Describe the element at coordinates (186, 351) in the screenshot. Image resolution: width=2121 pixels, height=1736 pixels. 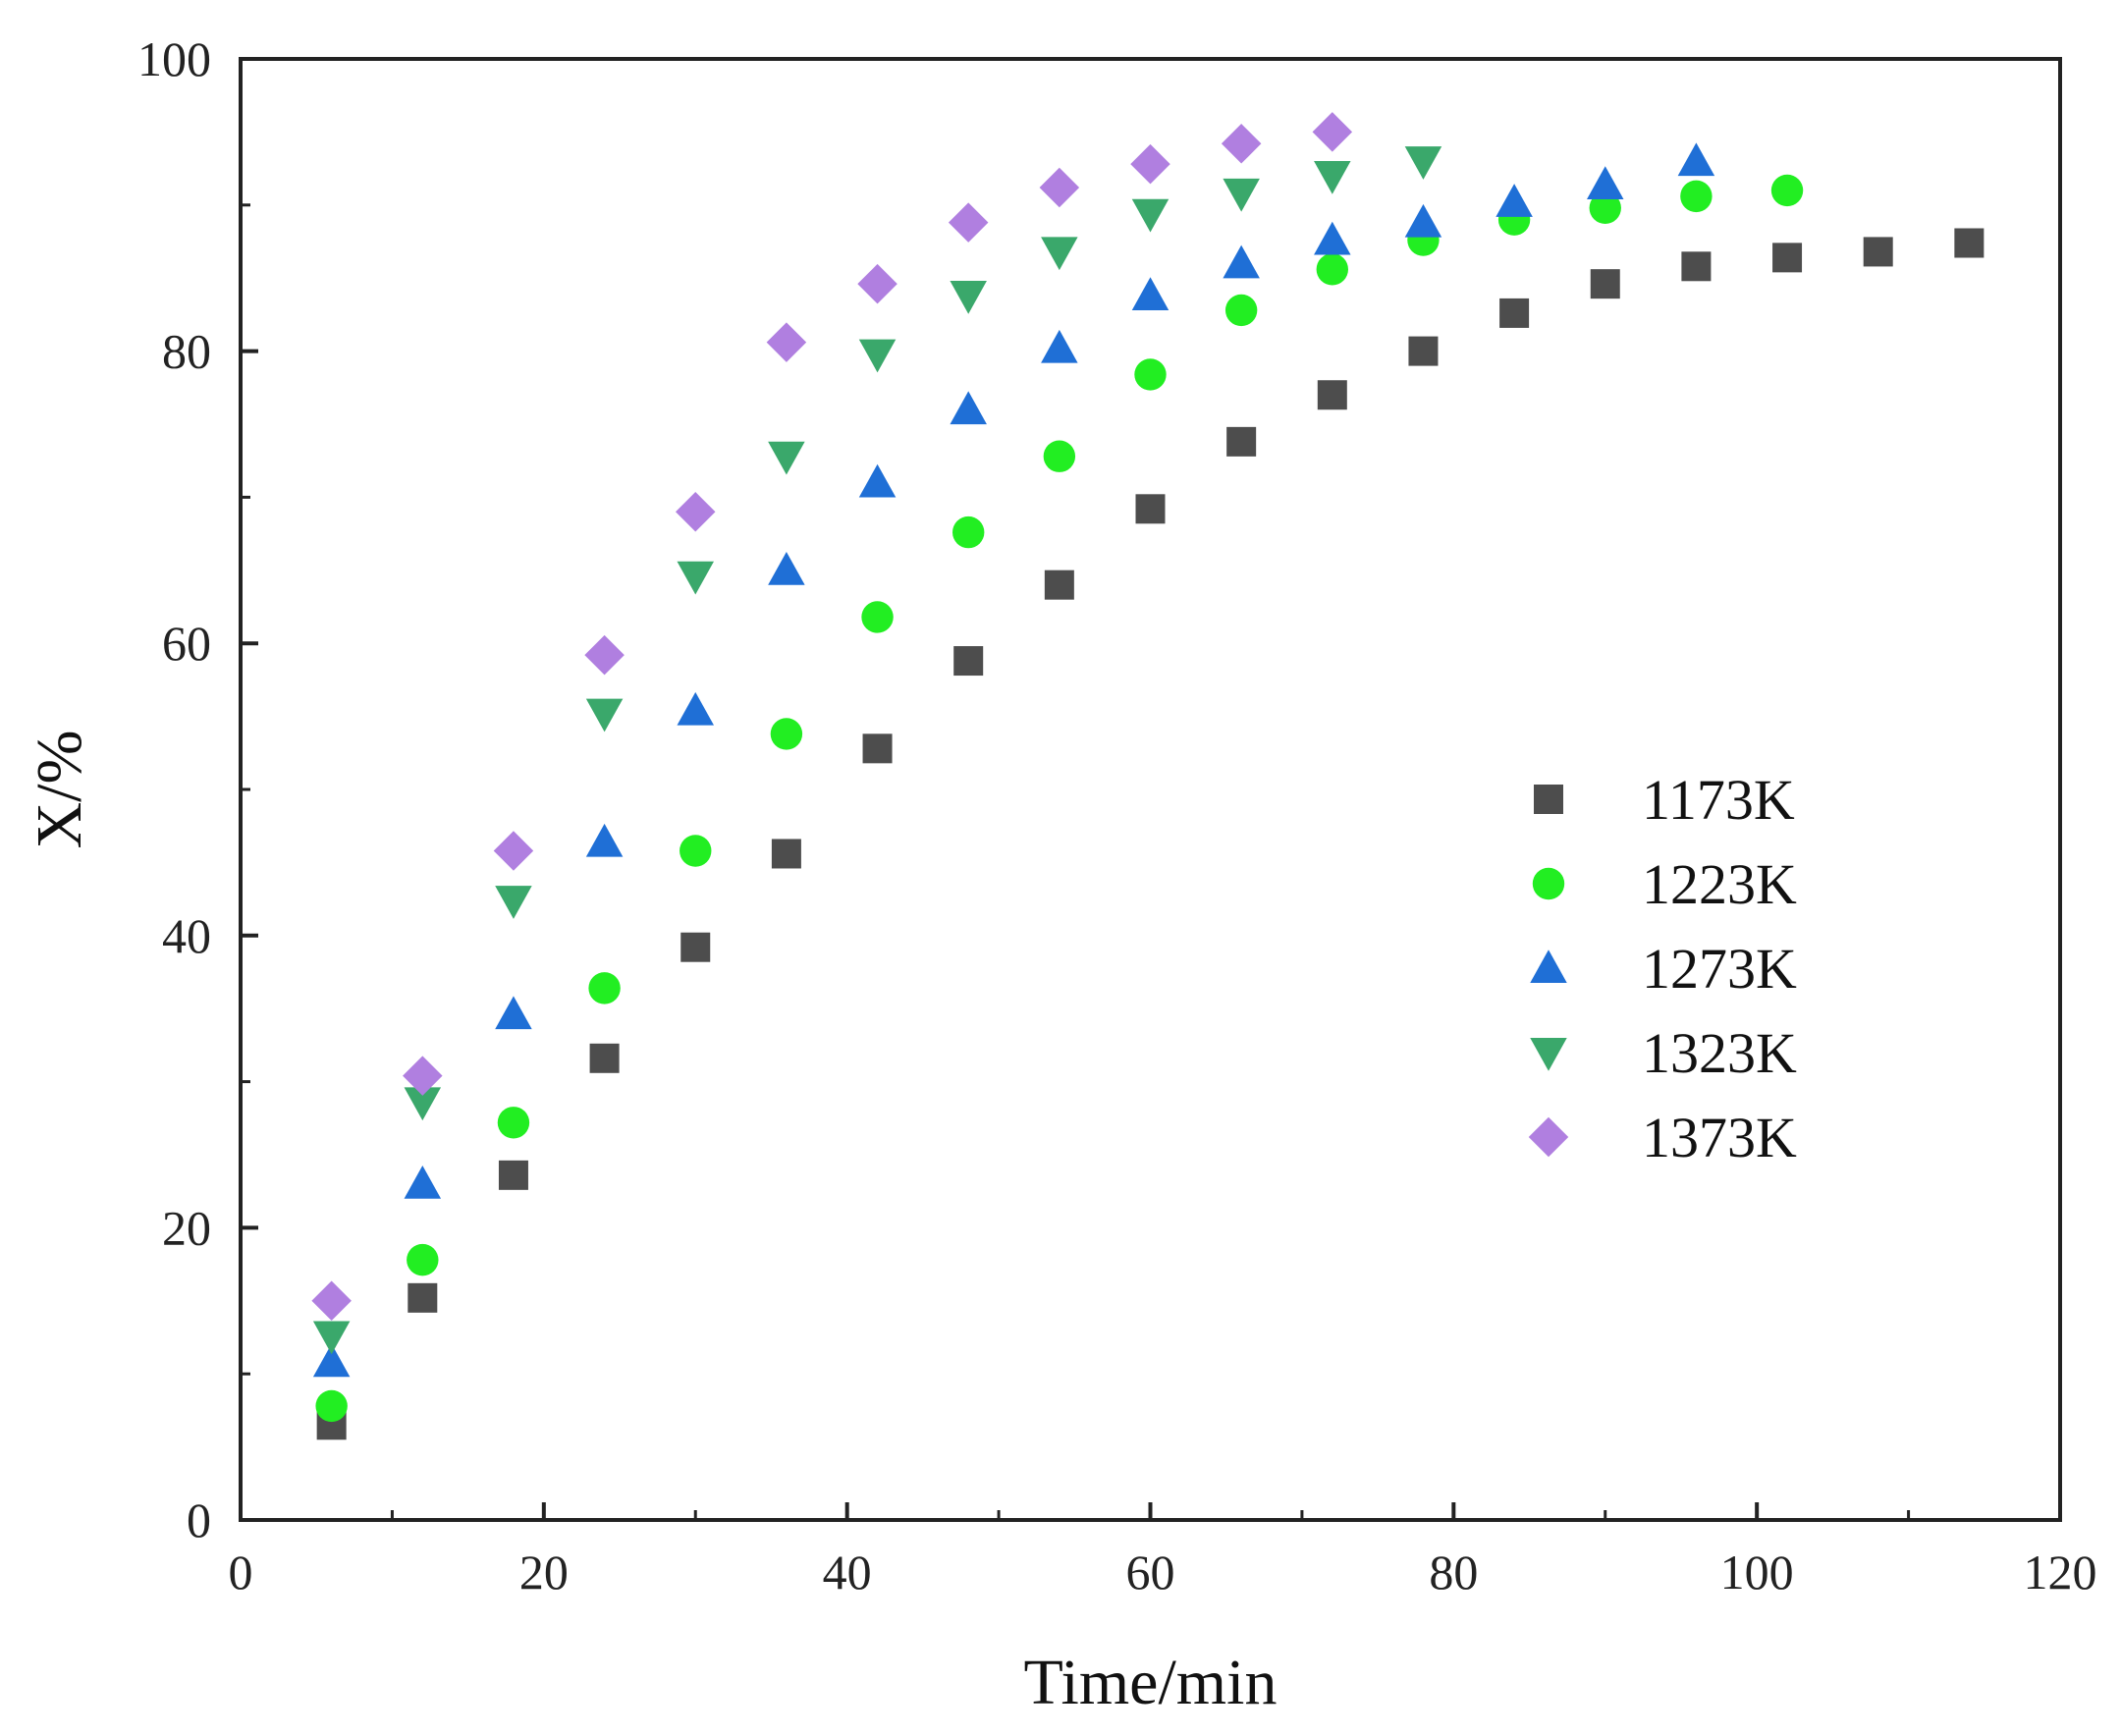
I see `y-tick-label: 80` at that location.